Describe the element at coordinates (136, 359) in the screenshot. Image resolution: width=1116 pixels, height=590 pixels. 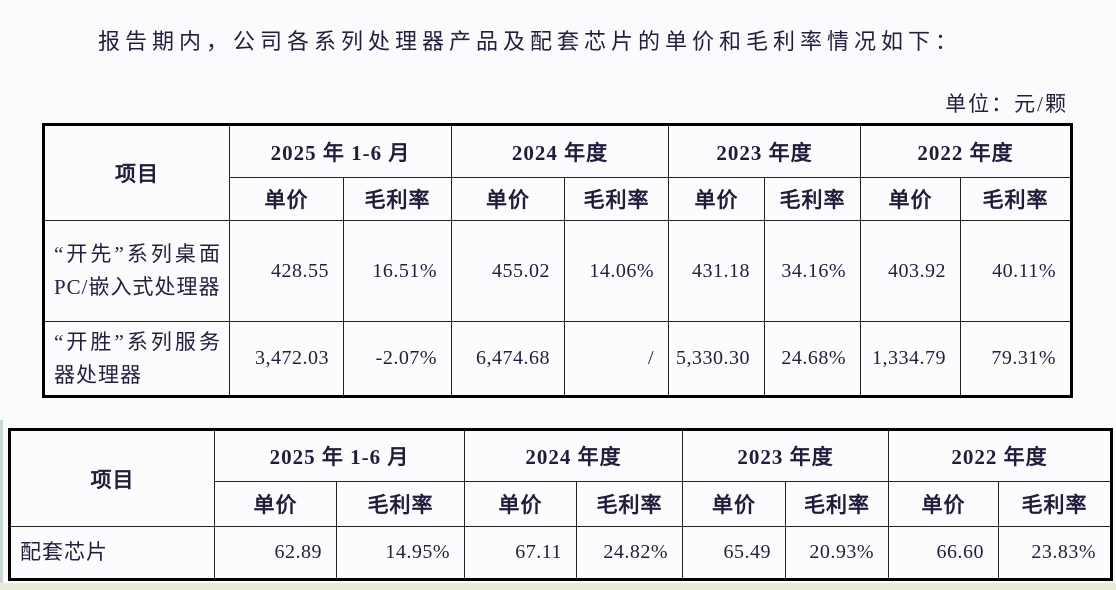
I see `row-label-kaisheng: “开胜”系列服务器处理器` at that location.